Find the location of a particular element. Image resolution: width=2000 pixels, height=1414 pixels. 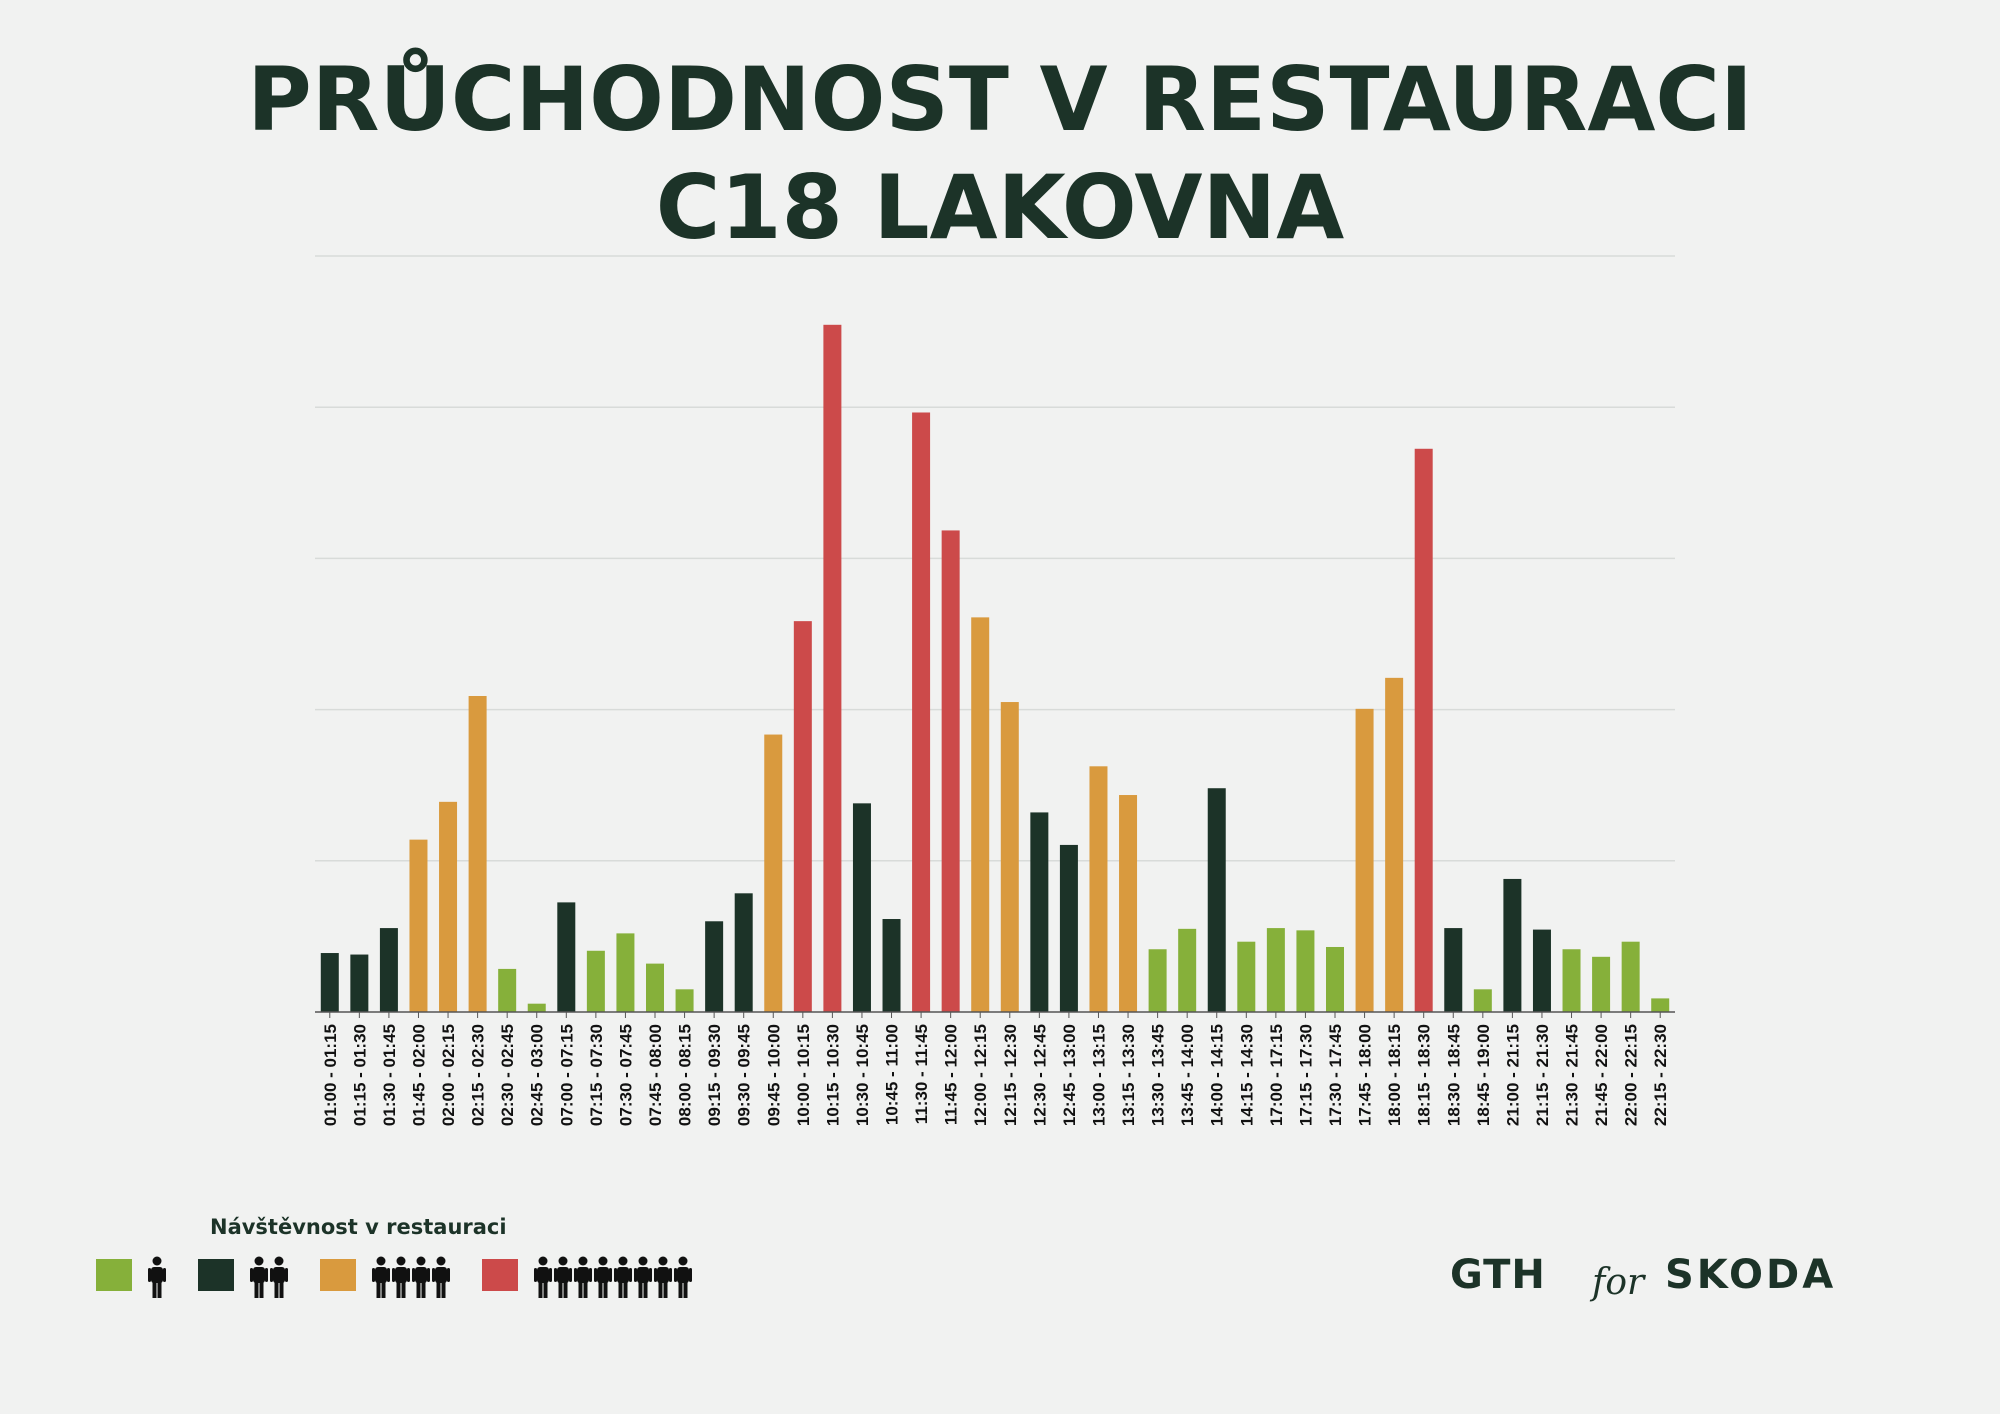

legend-swatch-green is located at coordinates (114, 1275).